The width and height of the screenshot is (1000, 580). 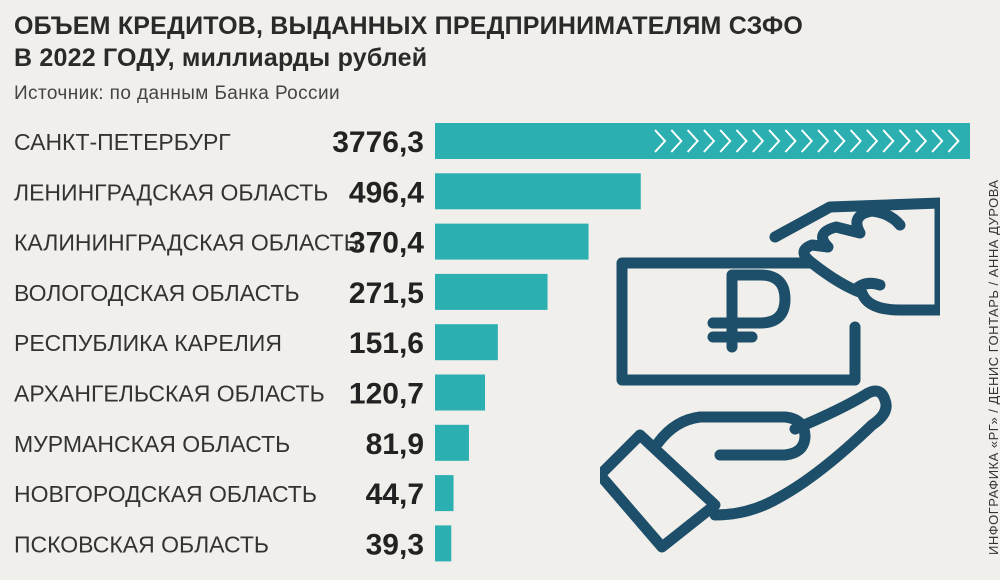 I want to click on category-label: АРХАНГЕЛЬСКАЯ ОБЛАСТЬ, so click(x=169, y=394).